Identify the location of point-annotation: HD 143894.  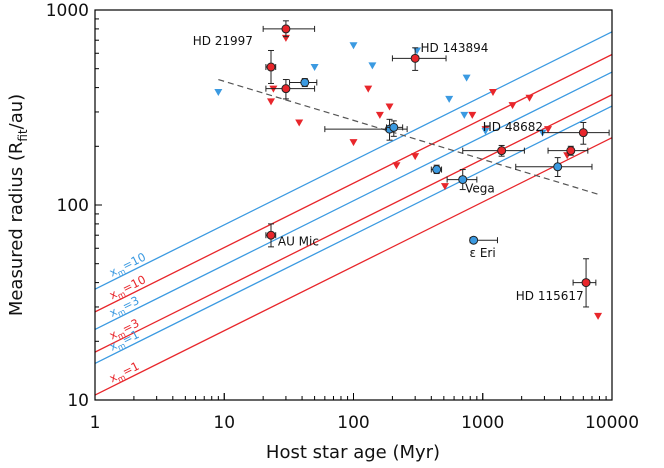
(455, 48).